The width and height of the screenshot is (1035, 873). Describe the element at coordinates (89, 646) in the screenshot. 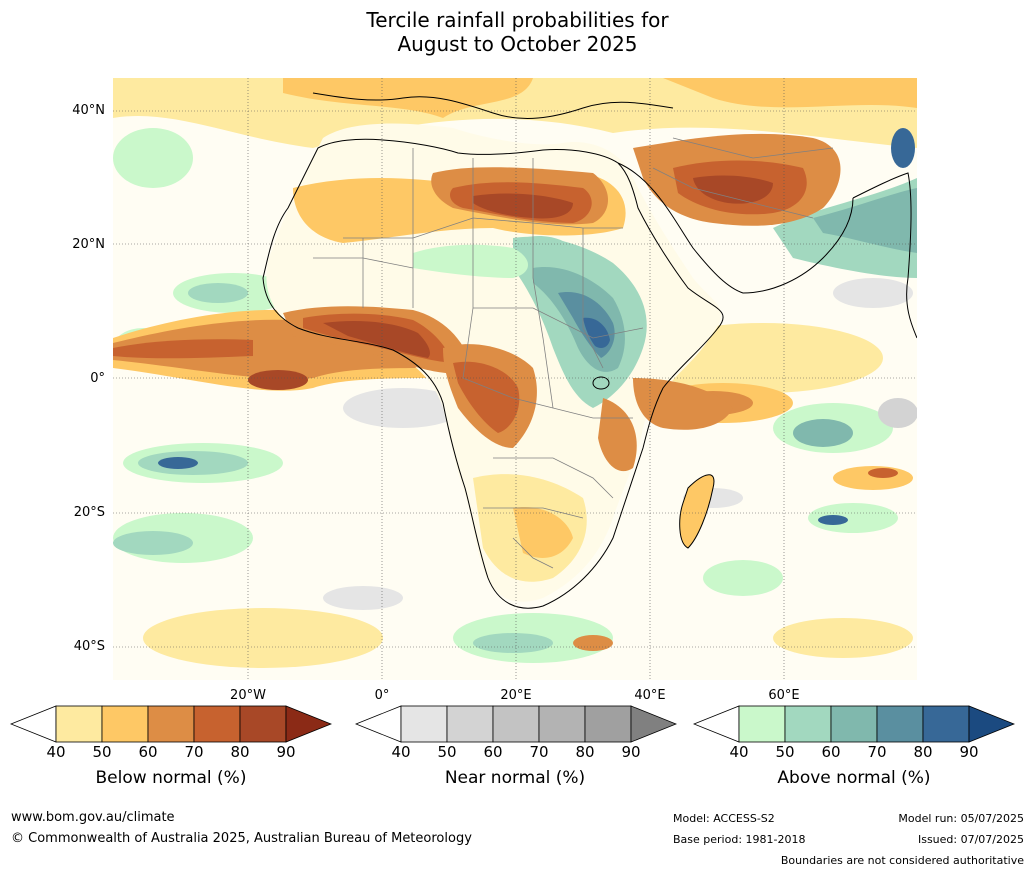

I see `lat-label-40s: 40°S` at that location.